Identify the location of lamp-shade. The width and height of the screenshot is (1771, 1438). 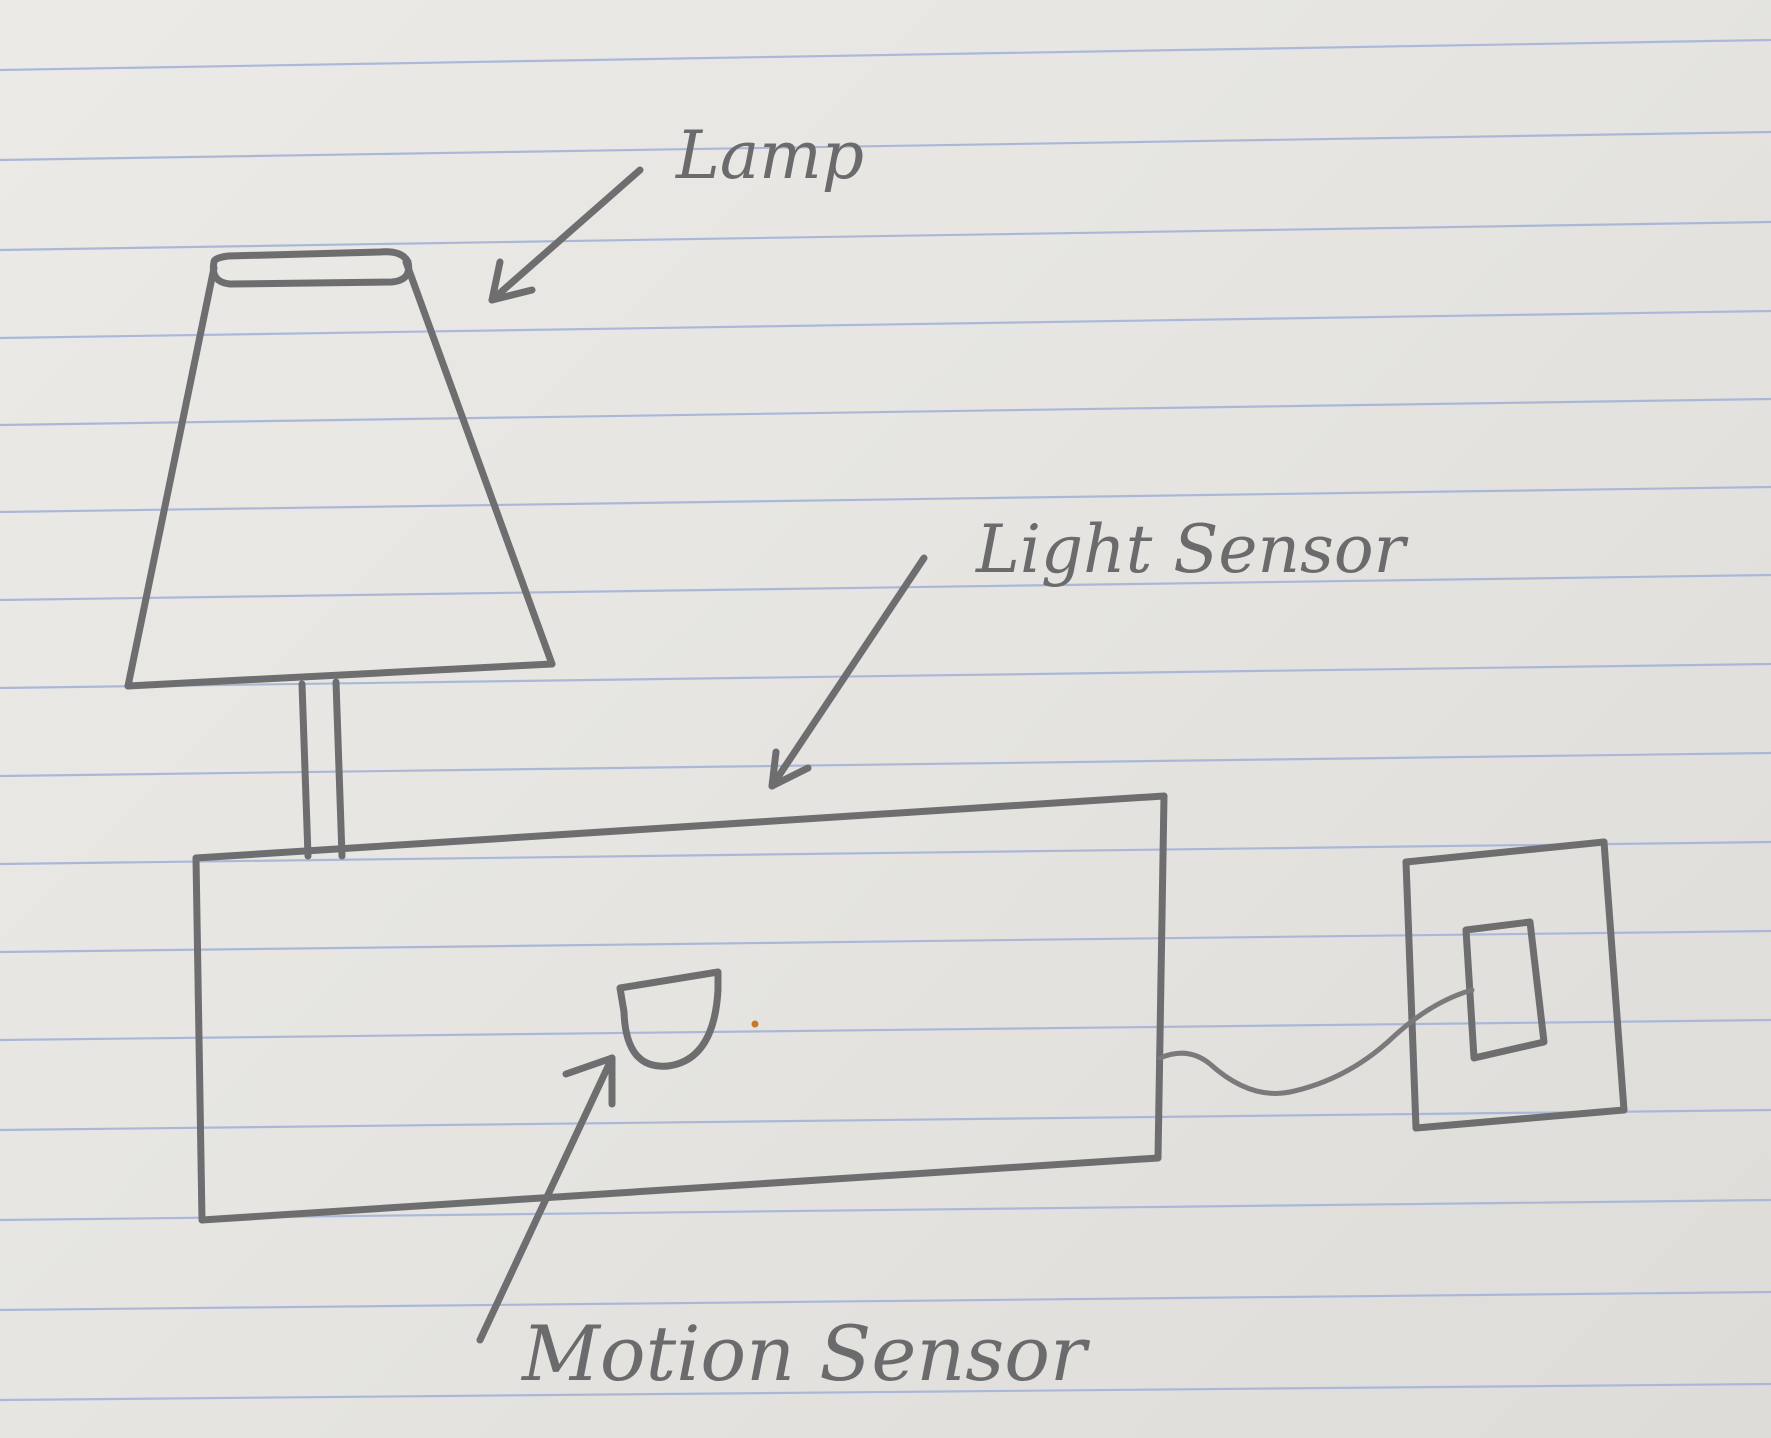
(340, 469).